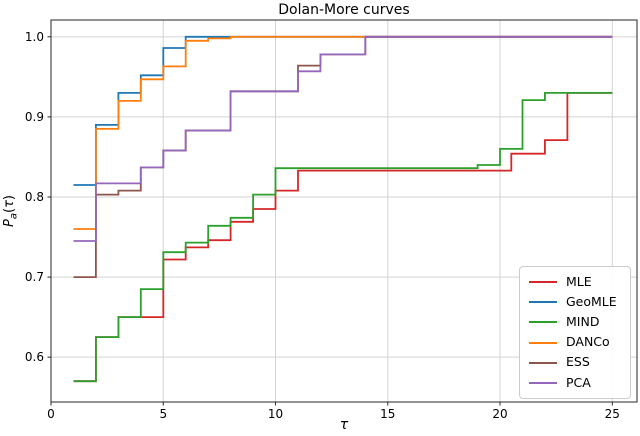  What do you see at coordinates (387, 414) in the screenshot?
I see `x-tick-label-15: 15` at bounding box center [387, 414].